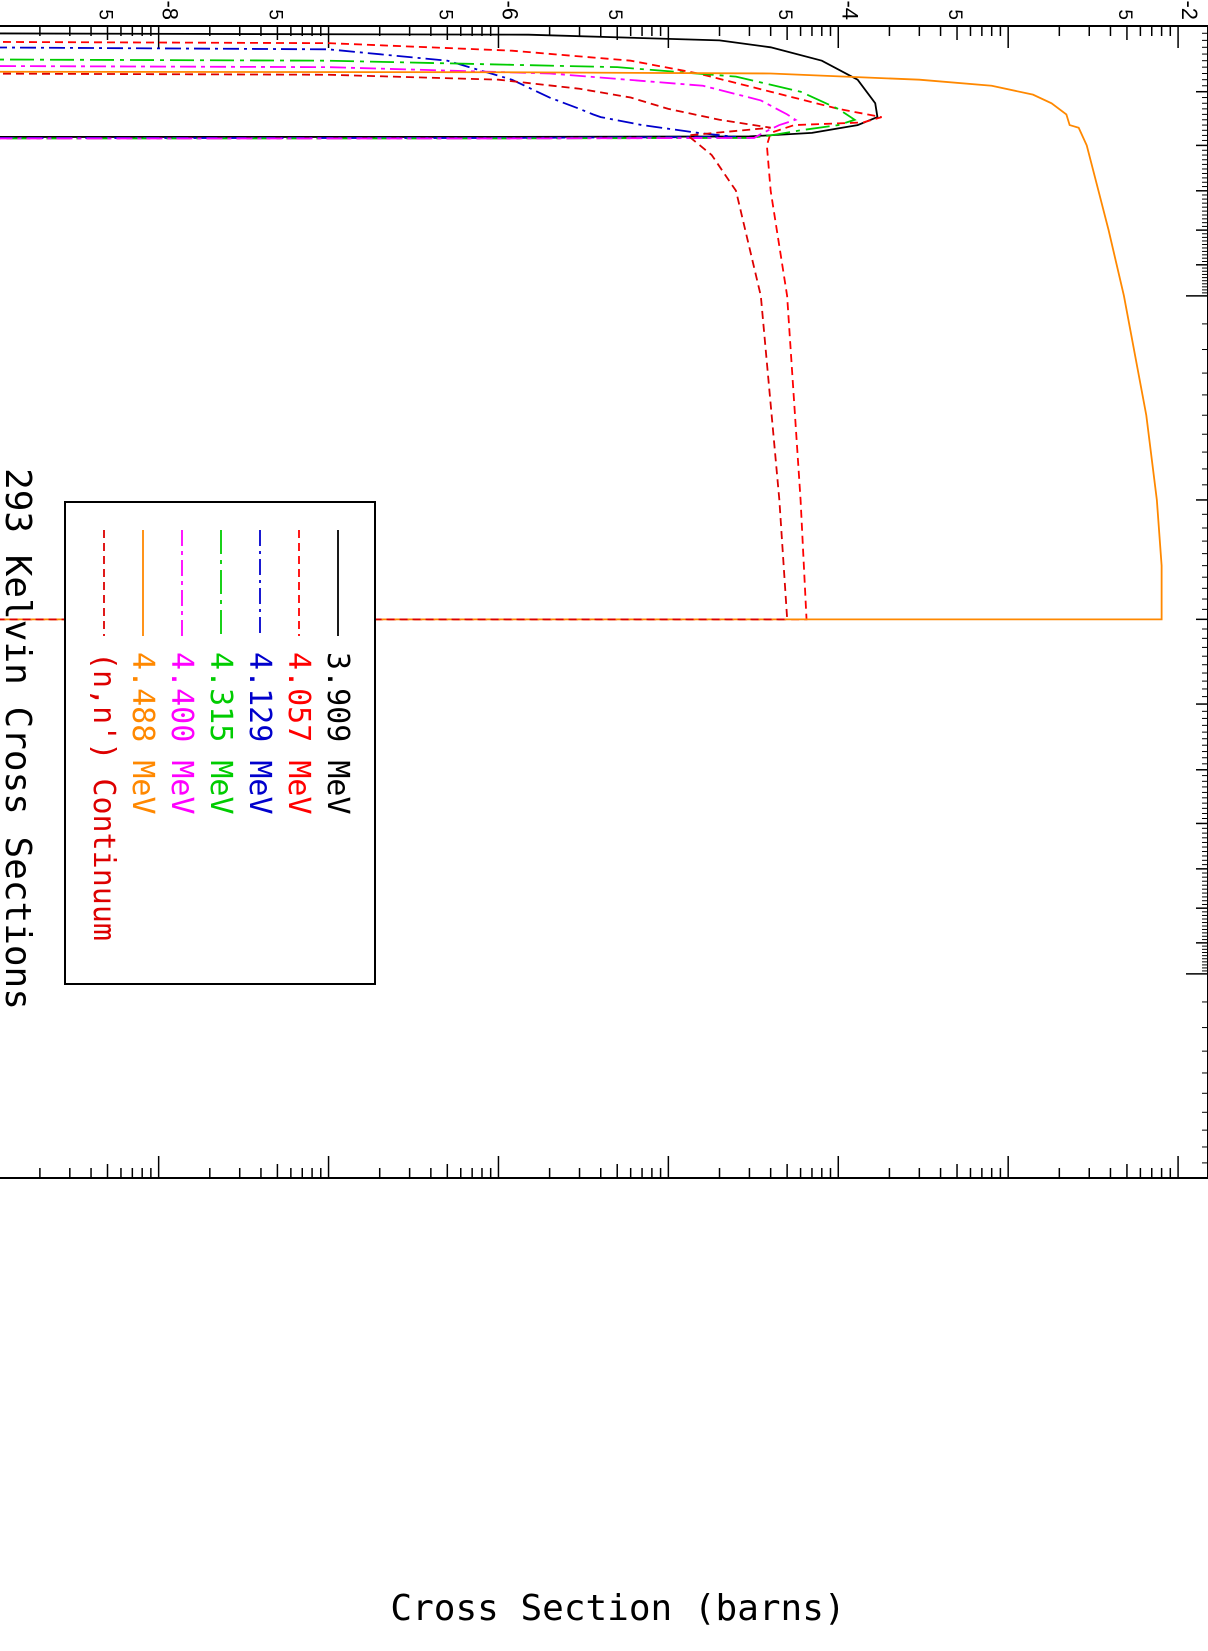  Describe the element at coordinates (259, 733) in the screenshot. I see `legend-entry: 4.129 MeV` at that location.